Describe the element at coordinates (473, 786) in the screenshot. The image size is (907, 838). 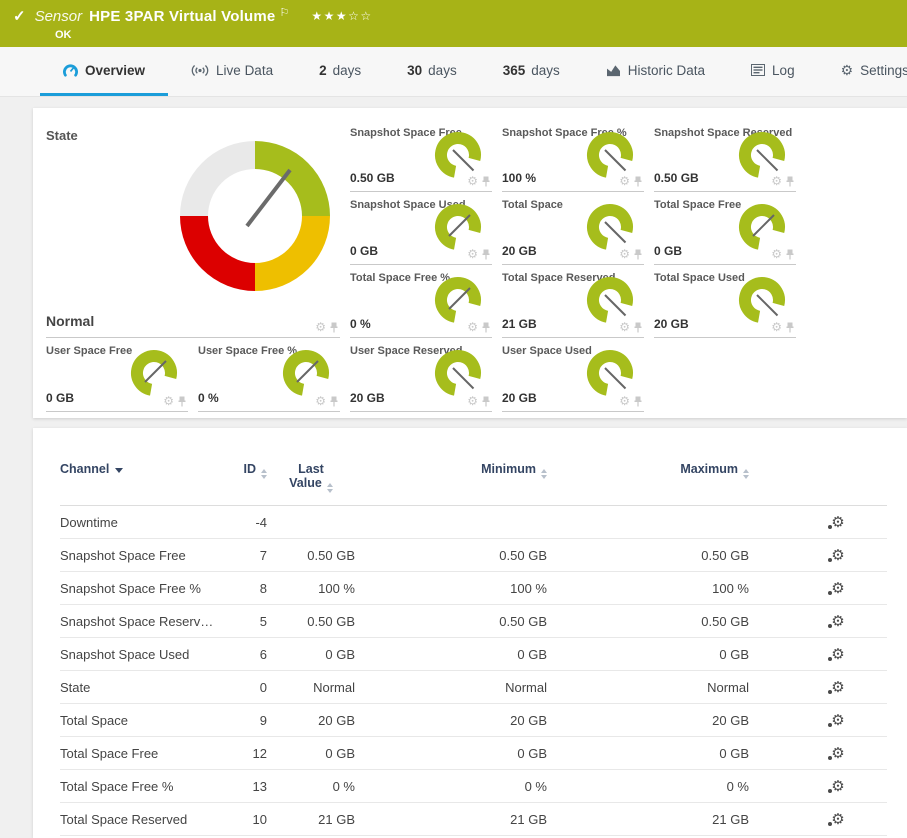
I see `table-row-total-space-free: Total Space Free % 13 0 % 0 % 0 % ⚙` at that location.